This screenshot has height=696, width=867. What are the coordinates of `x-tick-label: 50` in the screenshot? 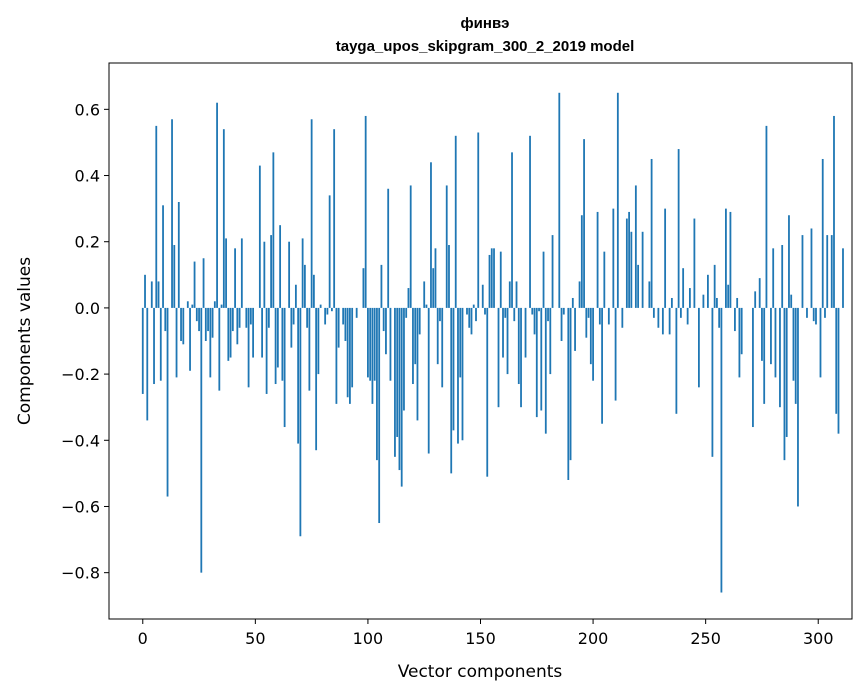 It's located at (255, 638).